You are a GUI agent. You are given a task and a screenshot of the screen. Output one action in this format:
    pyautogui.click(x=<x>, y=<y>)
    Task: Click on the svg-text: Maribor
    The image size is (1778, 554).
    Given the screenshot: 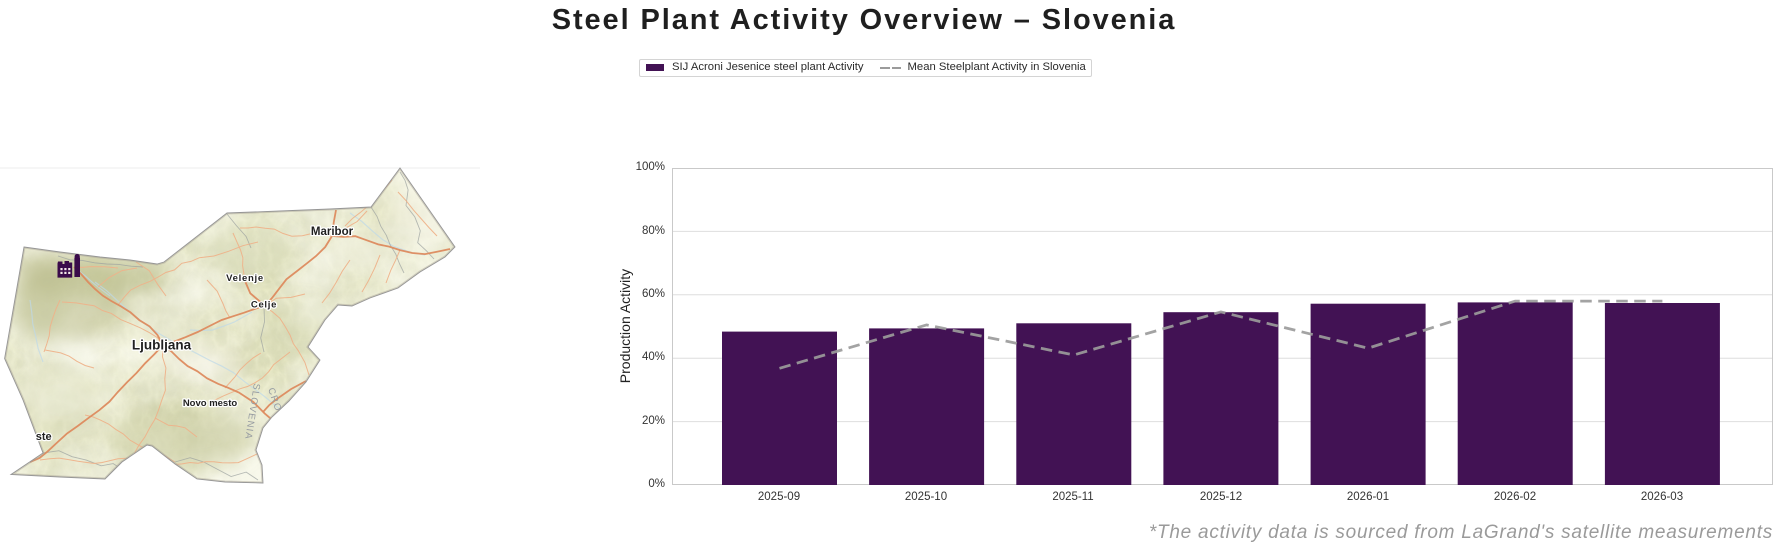 What is the action you would take?
    pyautogui.click(x=332, y=232)
    